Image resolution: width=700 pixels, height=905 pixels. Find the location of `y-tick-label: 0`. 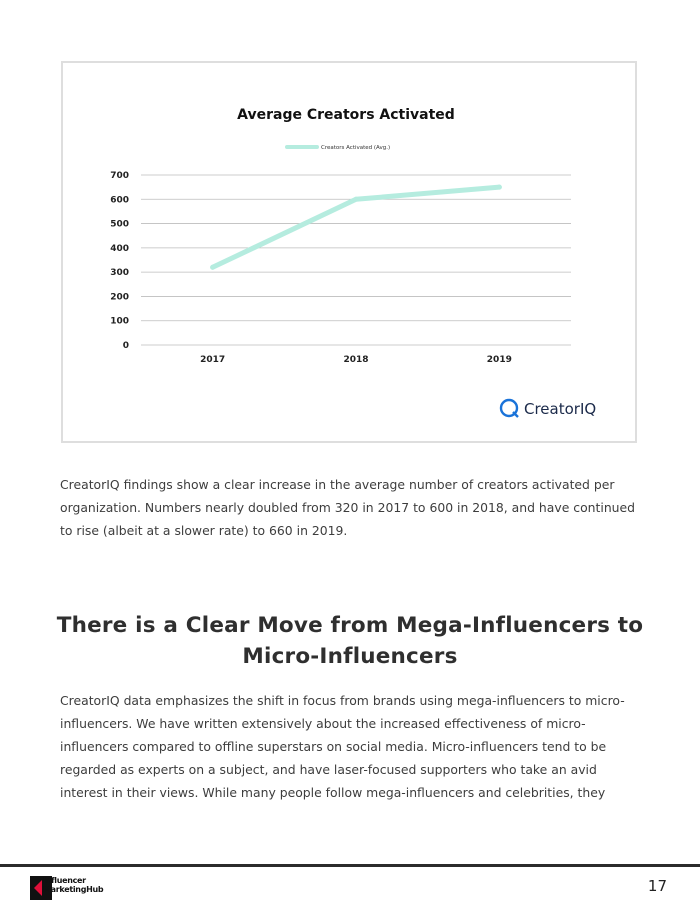

y-tick-label: 0 is located at coordinates (126, 346).